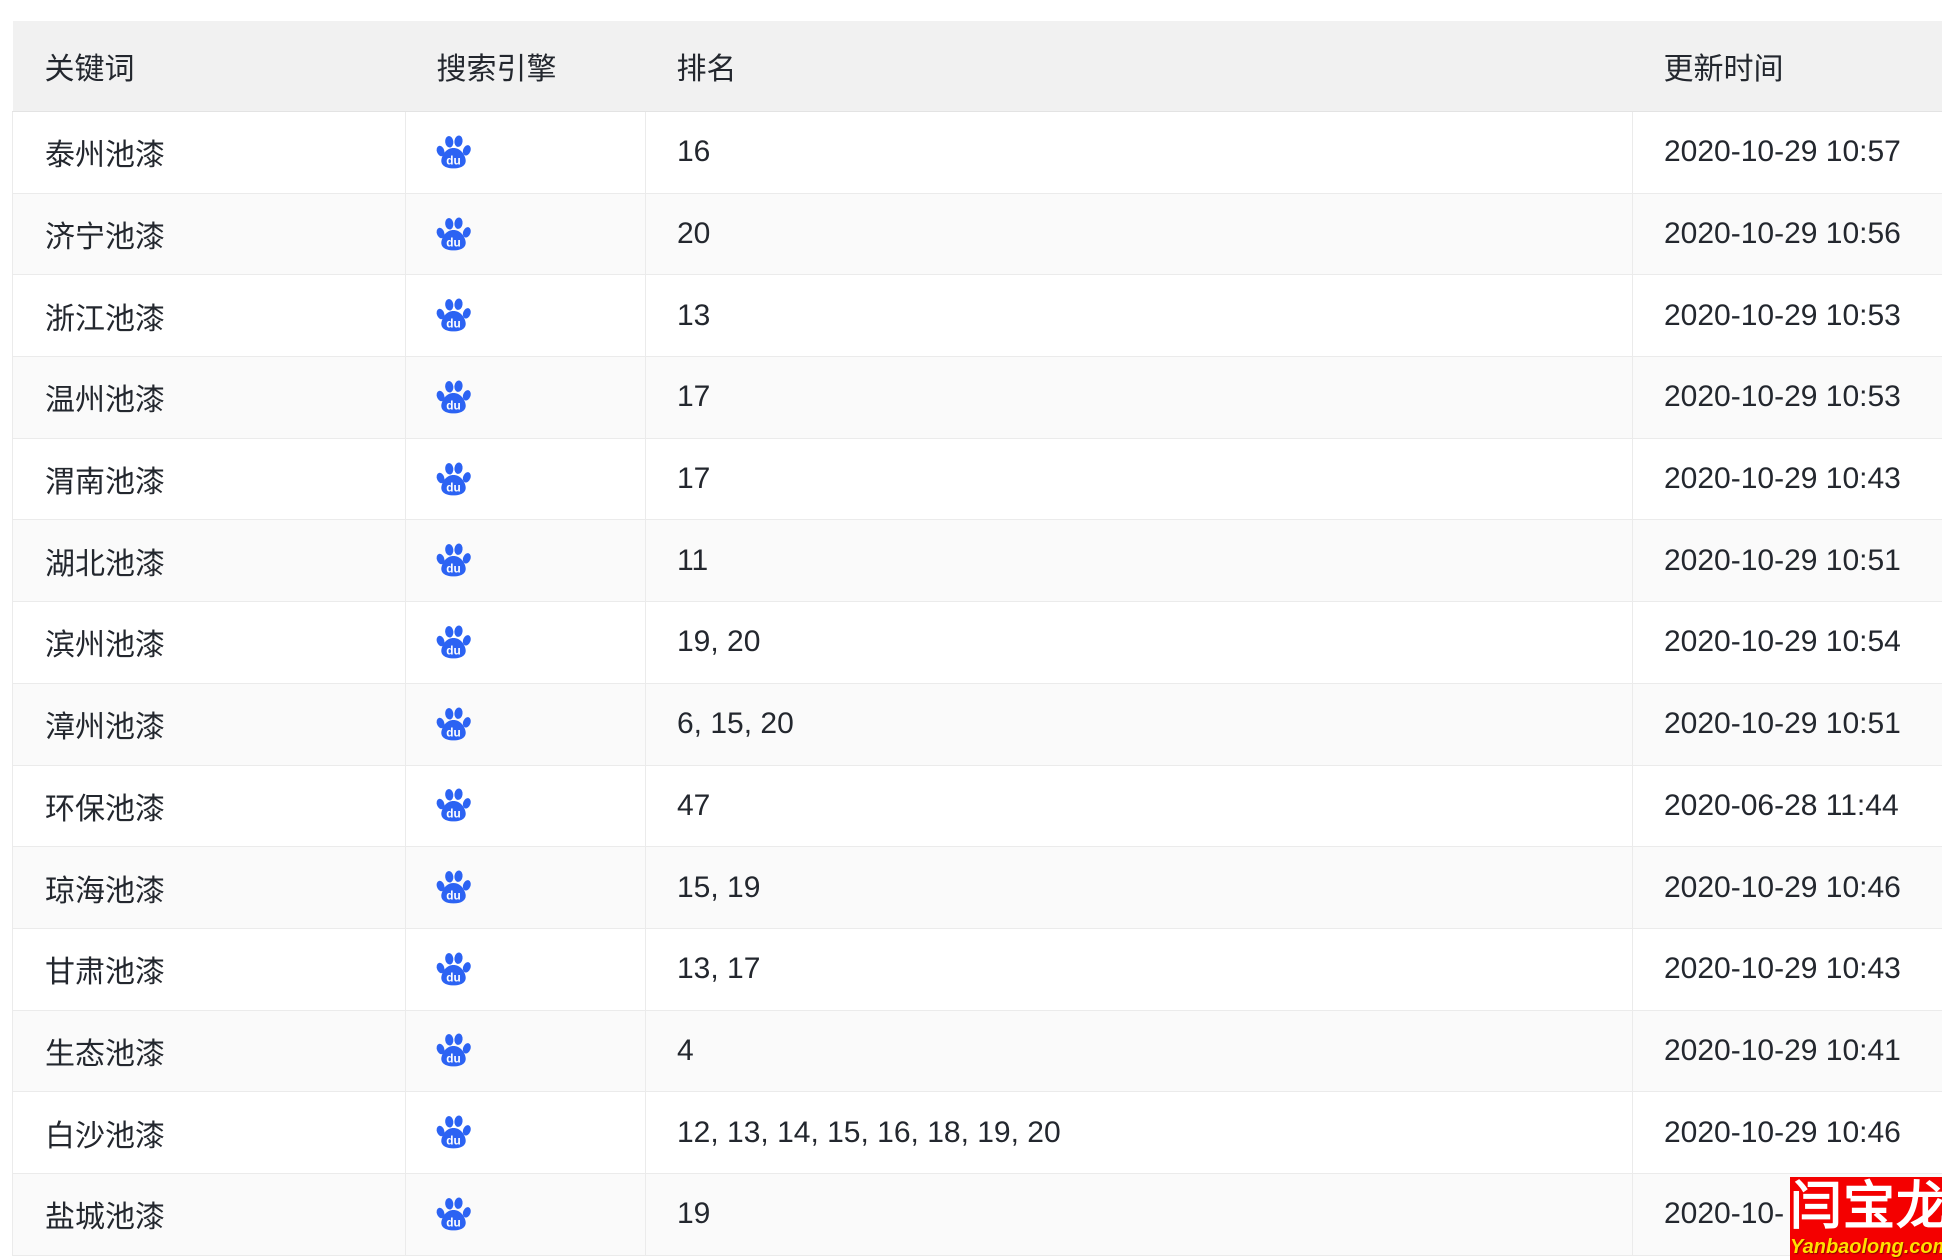  I want to click on keyword-cell: 盐城池漆, so click(209, 1214).